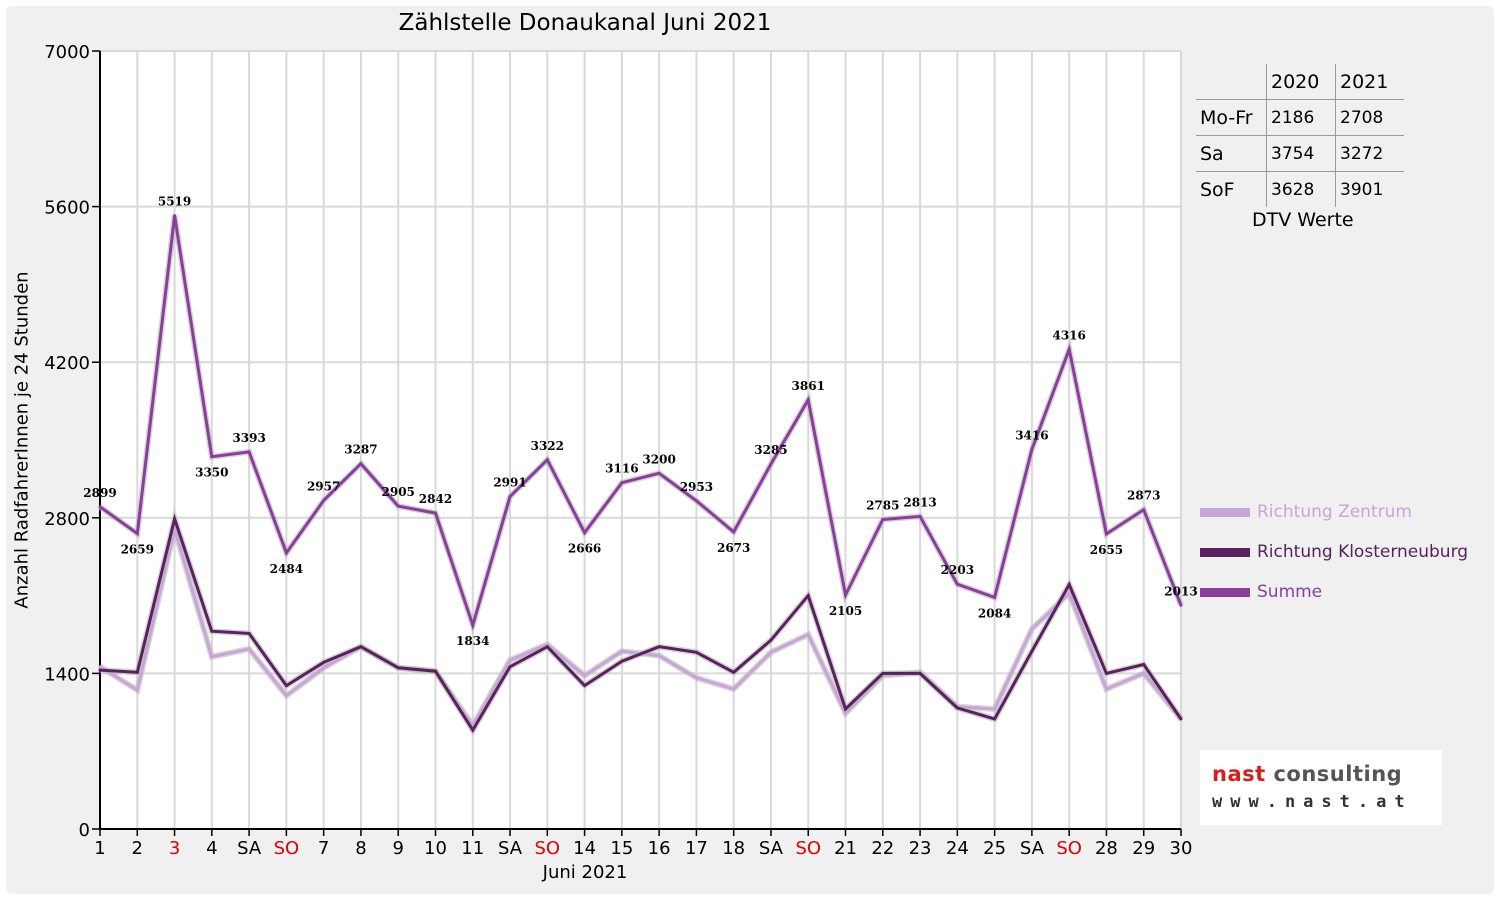 The image size is (1500, 900). What do you see at coordinates (882, 505) in the screenshot?
I see `data-label: 2785` at bounding box center [882, 505].